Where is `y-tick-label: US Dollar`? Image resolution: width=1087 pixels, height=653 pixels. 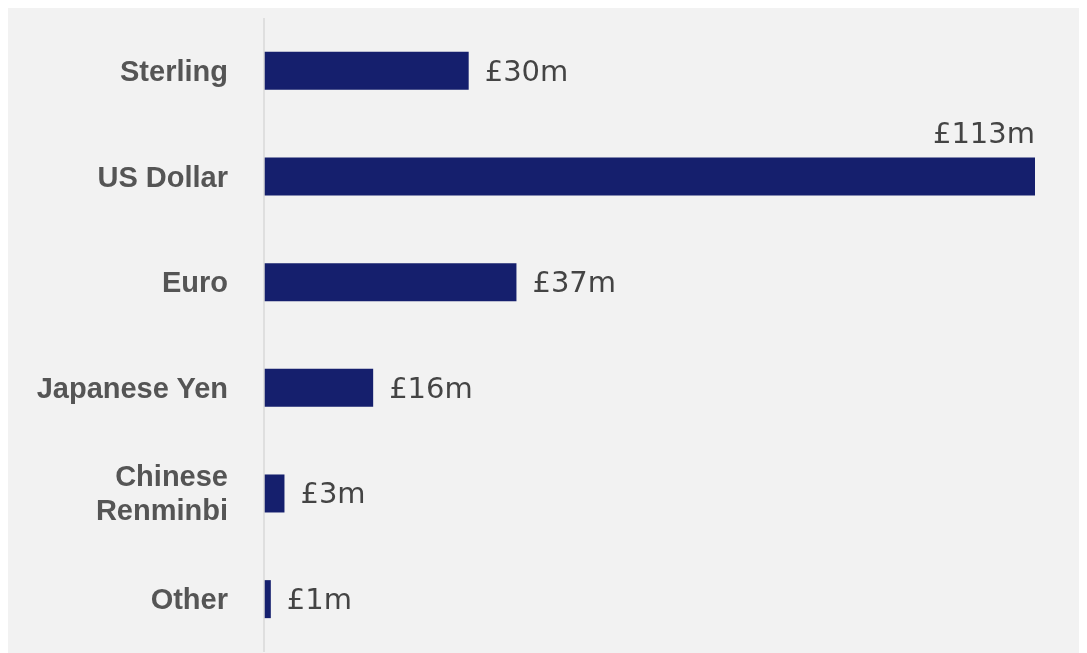 y-tick-label: US Dollar is located at coordinates (162, 176).